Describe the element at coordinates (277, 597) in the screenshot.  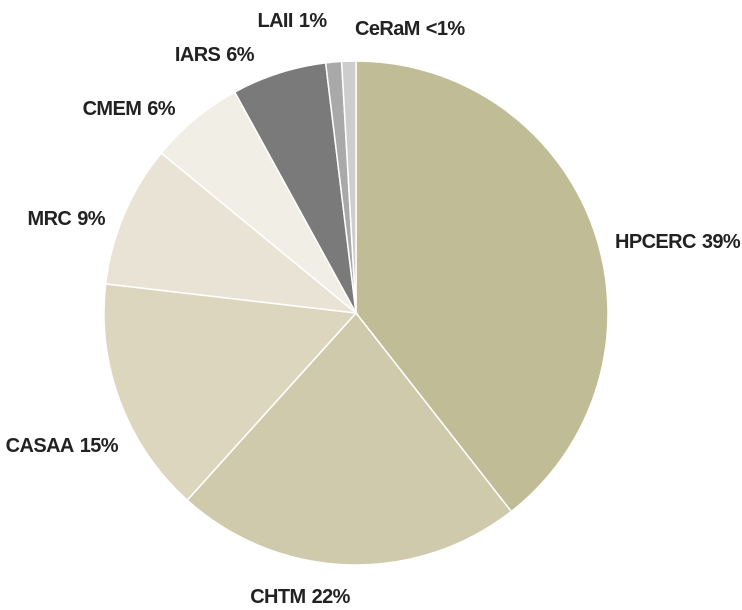
I see `slice-label-name: CHTM` at that location.